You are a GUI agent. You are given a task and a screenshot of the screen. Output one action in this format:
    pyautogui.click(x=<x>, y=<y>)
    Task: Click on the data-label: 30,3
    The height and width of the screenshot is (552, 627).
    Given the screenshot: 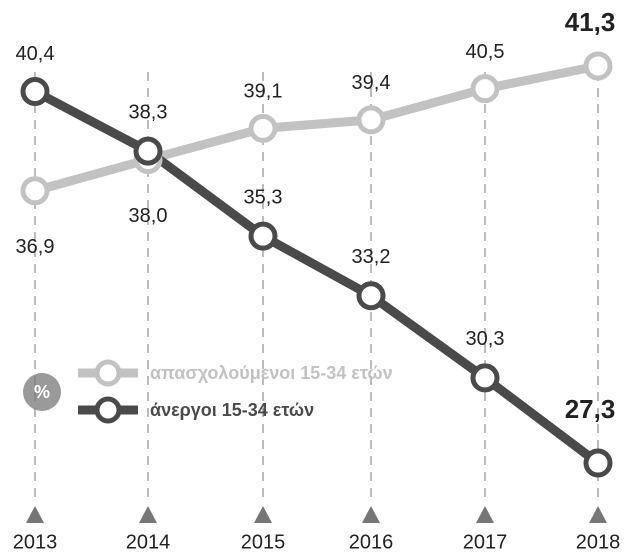 What is the action you would take?
    pyautogui.click(x=485, y=339)
    